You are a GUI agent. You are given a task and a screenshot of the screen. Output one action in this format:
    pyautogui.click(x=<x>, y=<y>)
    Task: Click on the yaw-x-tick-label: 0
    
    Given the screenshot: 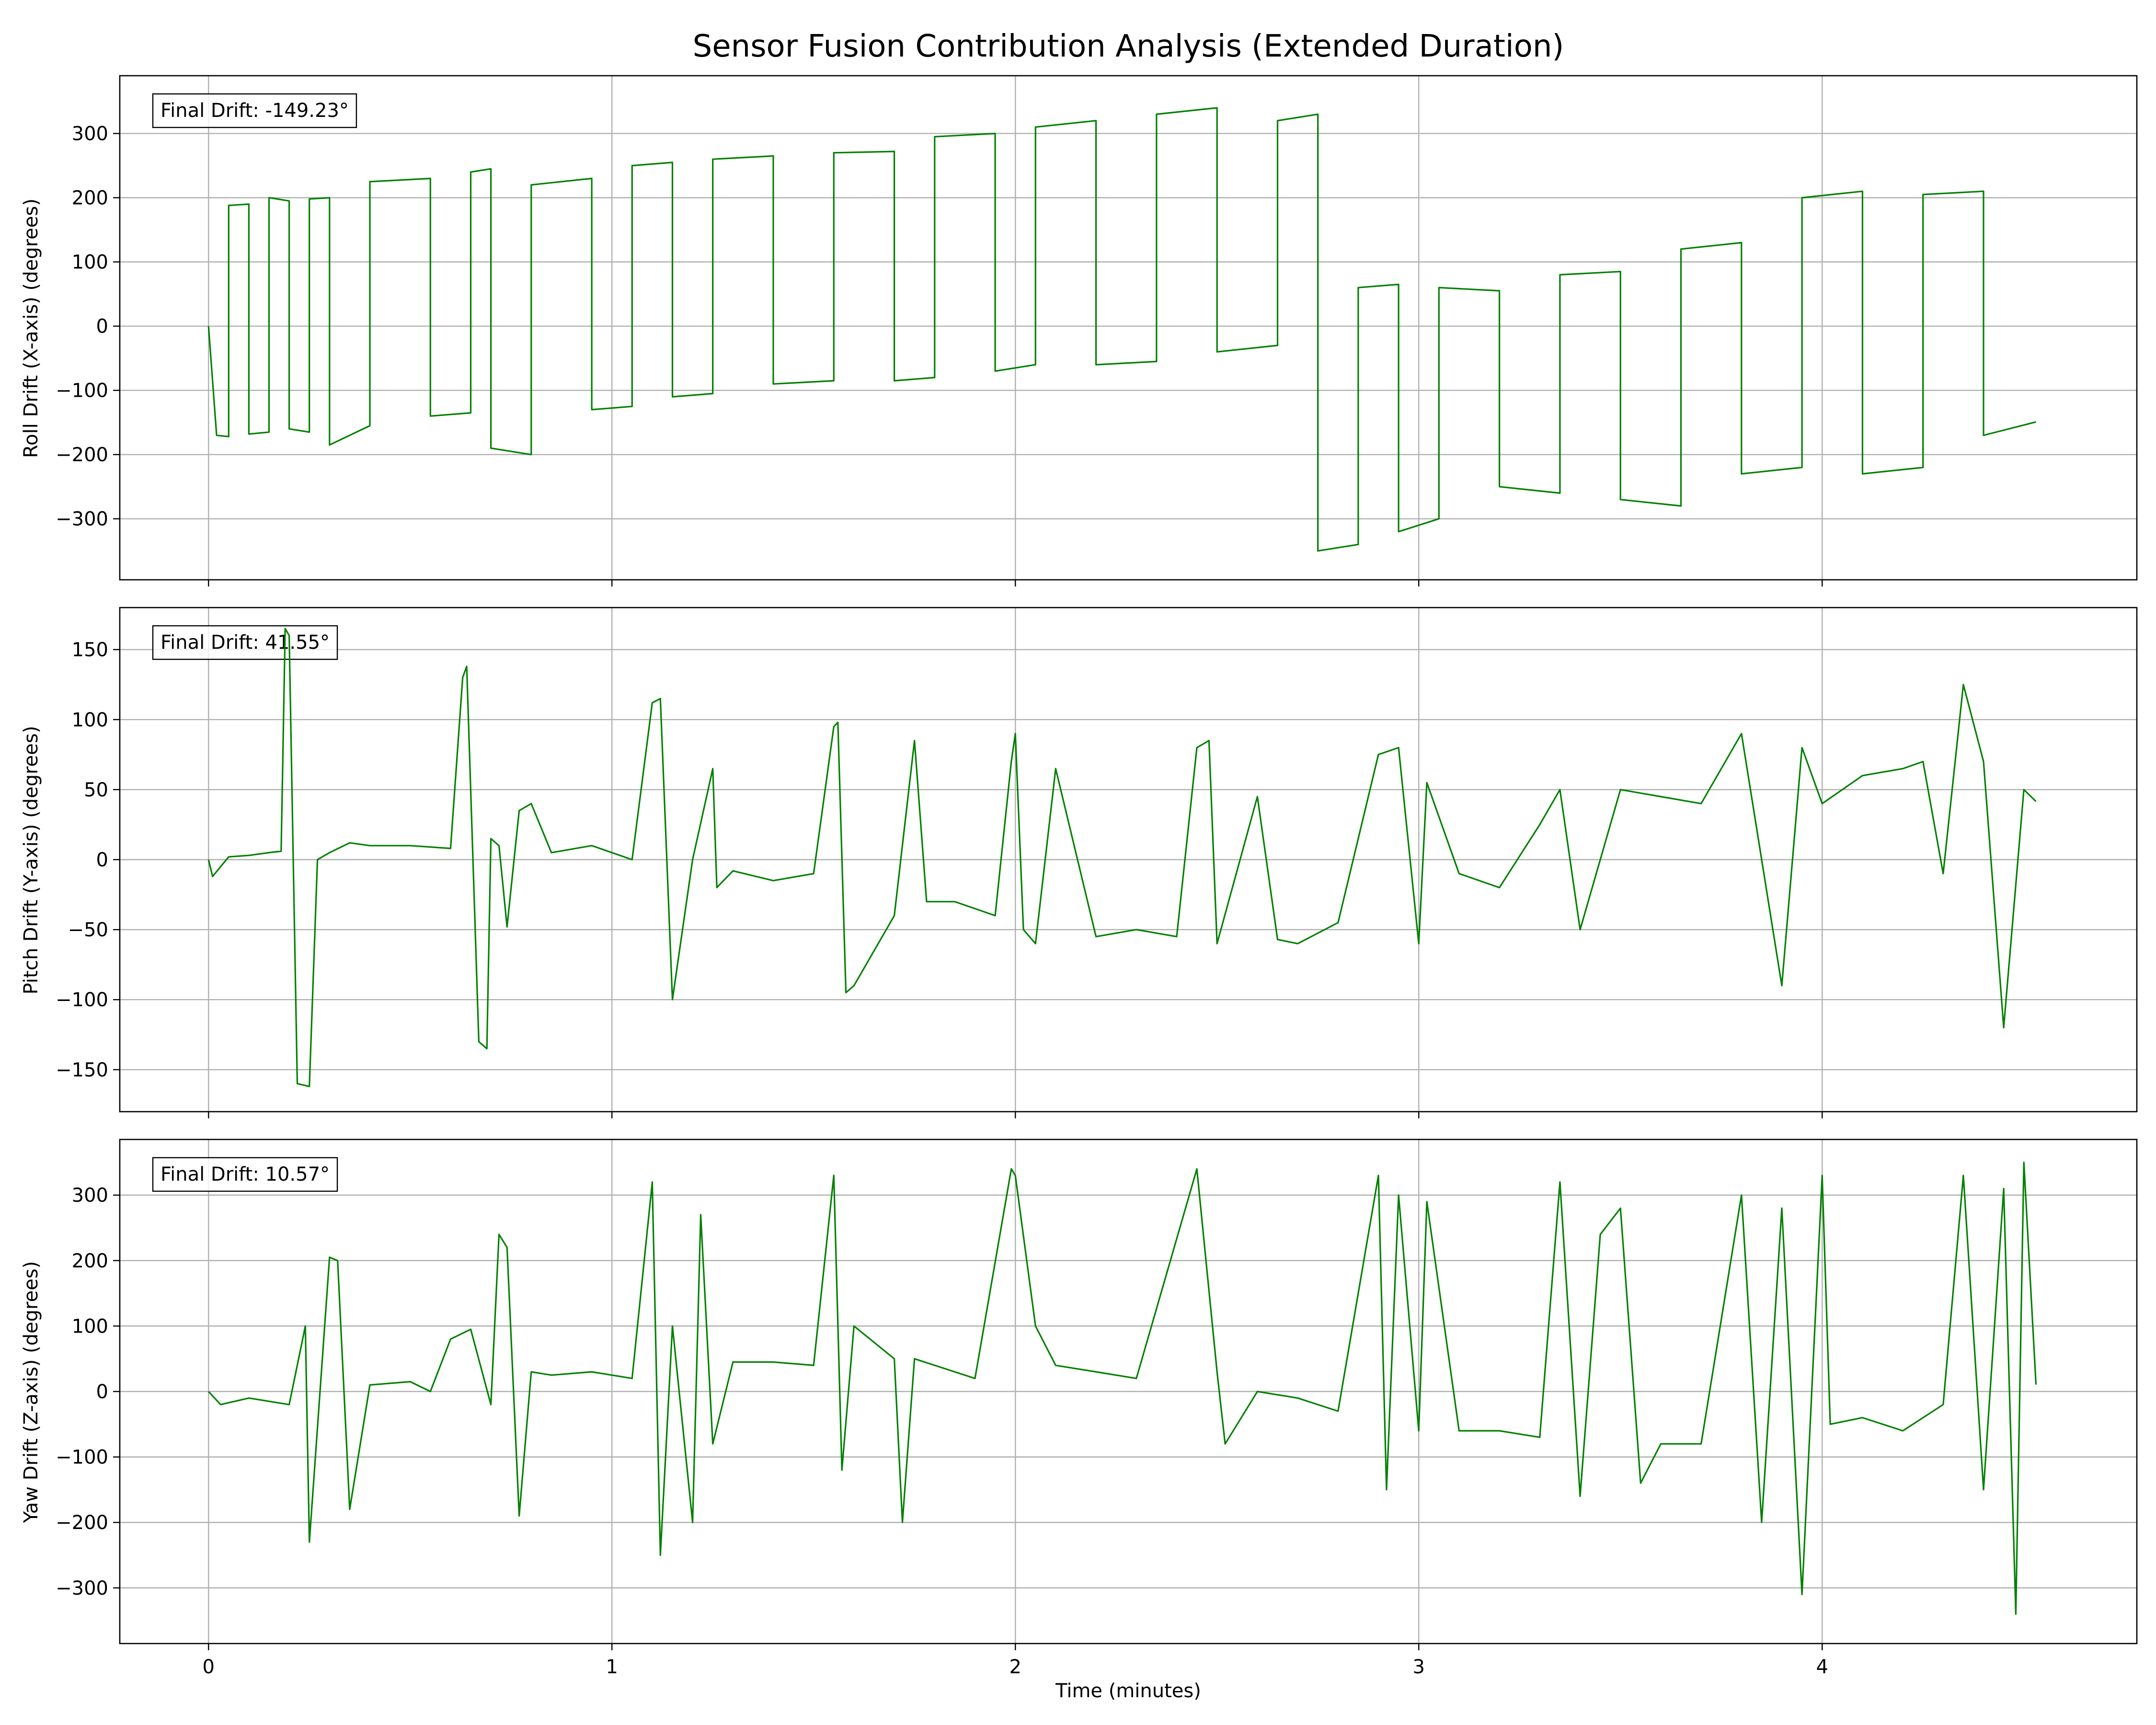 What is the action you would take?
    pyautogui.click(x=209, y=1667)
    